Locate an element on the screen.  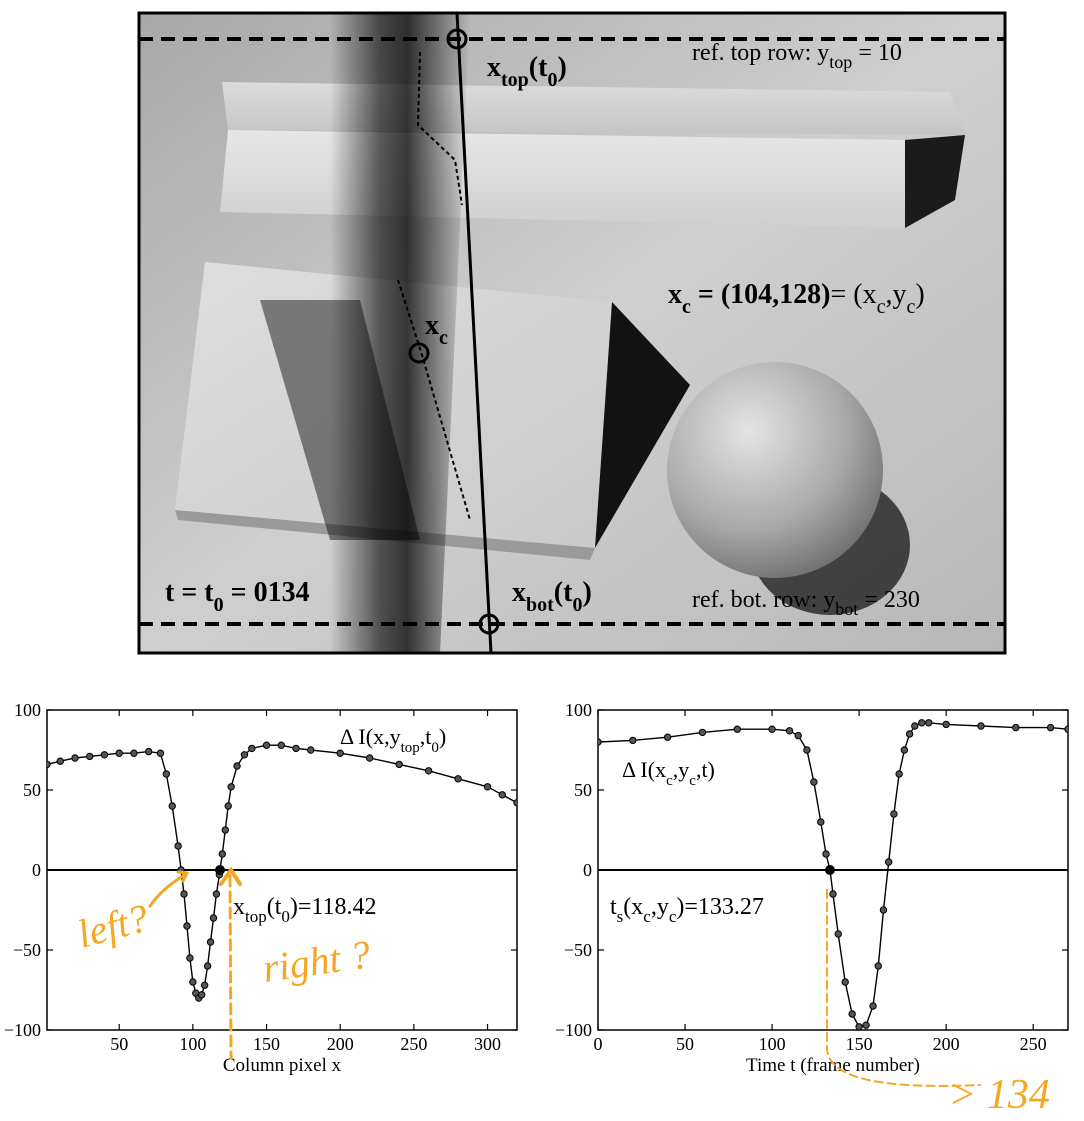
chart-1-ytick-label: −50 is located at coordinates (27, 950).